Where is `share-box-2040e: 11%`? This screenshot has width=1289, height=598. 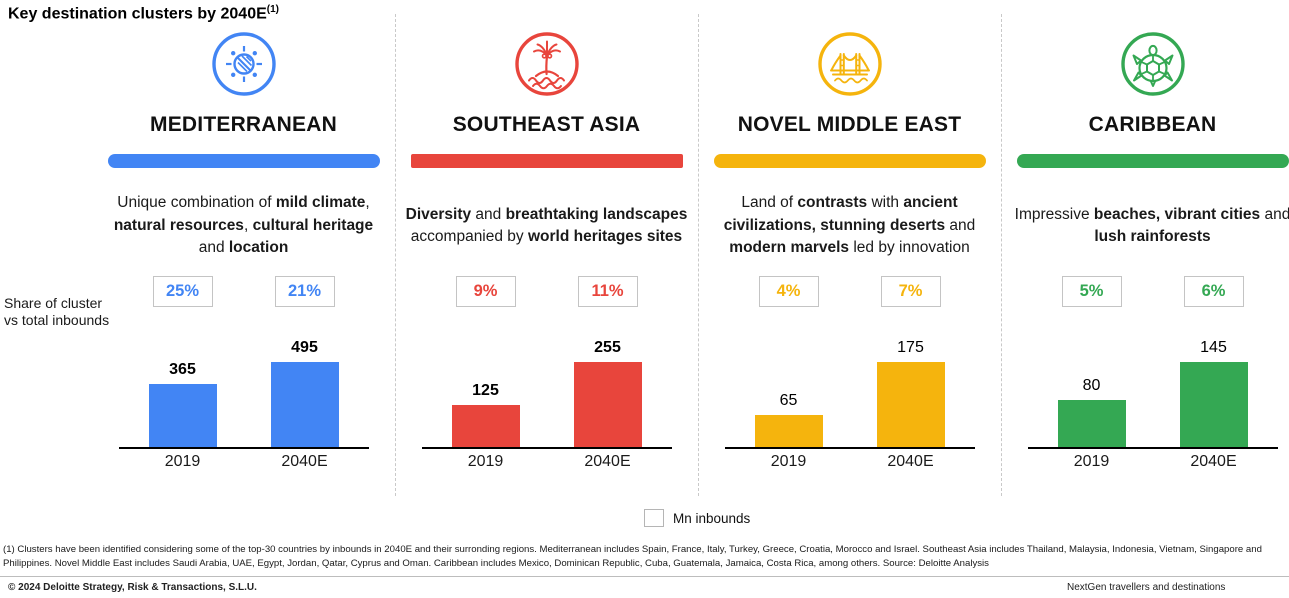 share-box-2040e: 11% is located at coordinates (607, 291).